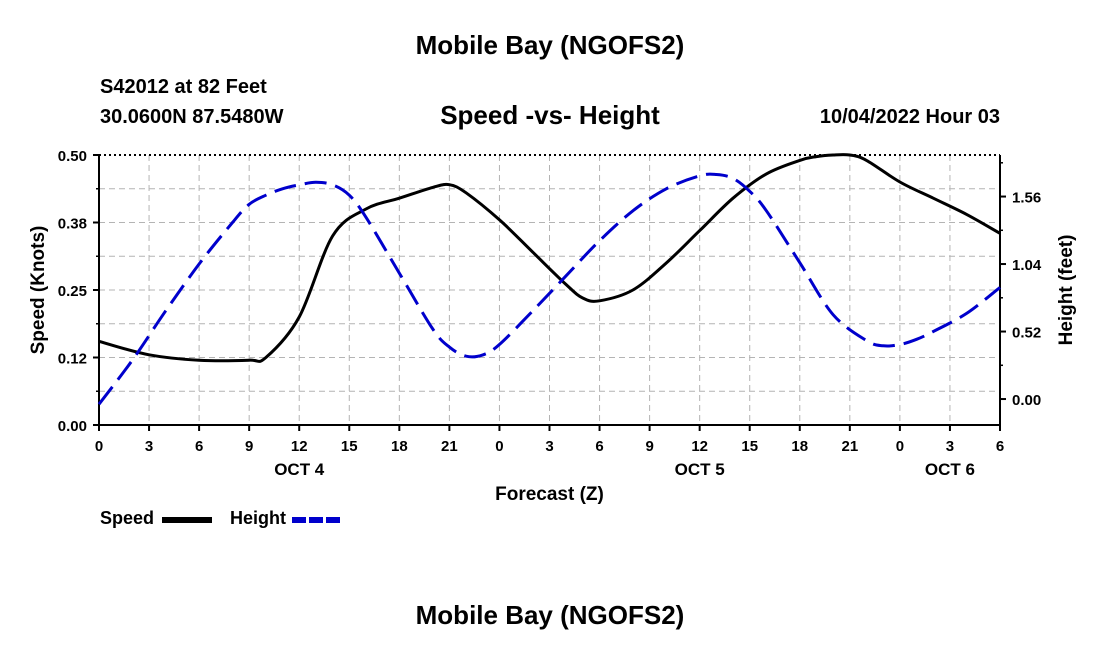 The width and height of the screenshot is (1100, 650). What do you see at coordinates (700, 469) in the screenshot?
I see `day-label: OCT 5` at bounding box center [700, 469].